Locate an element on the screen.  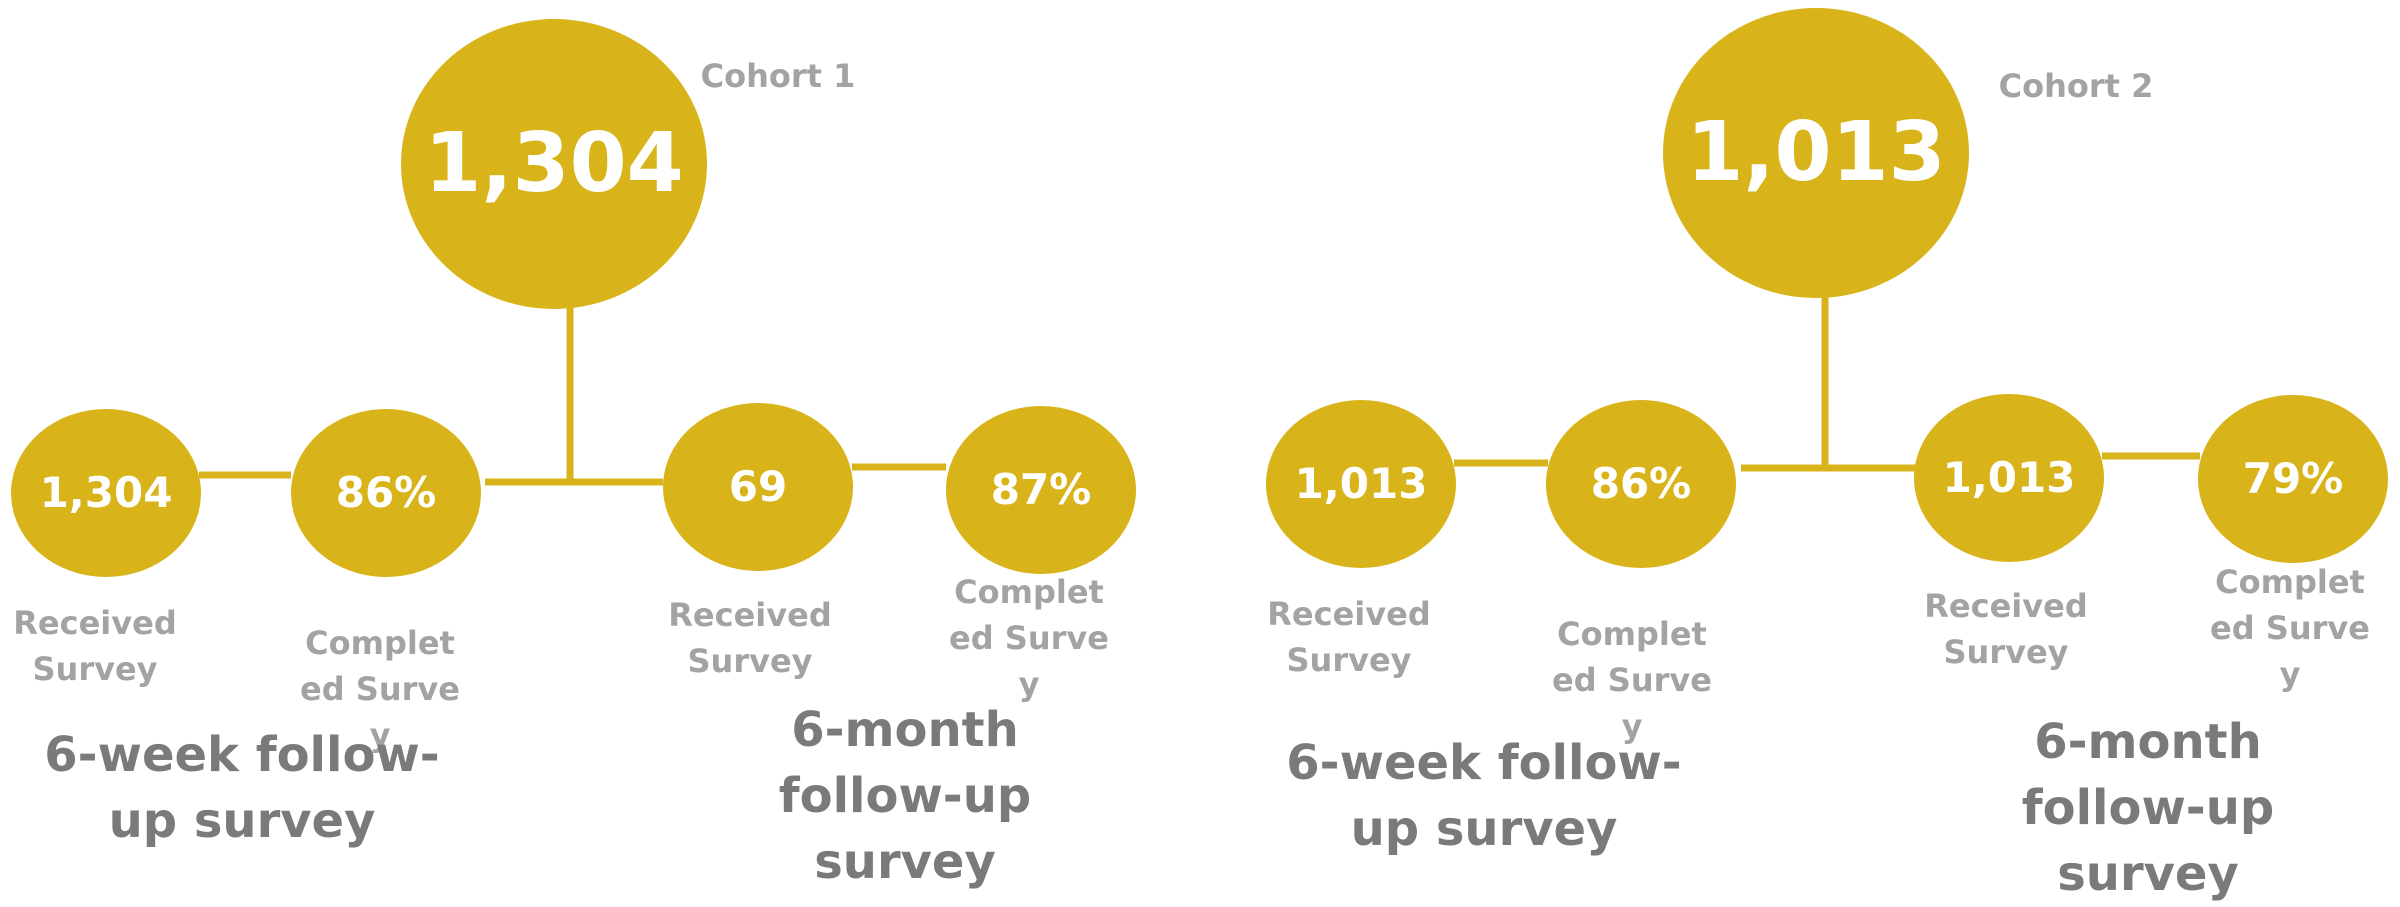
cohort-label: Cohort 2 is located at coordinates (2076, 86).